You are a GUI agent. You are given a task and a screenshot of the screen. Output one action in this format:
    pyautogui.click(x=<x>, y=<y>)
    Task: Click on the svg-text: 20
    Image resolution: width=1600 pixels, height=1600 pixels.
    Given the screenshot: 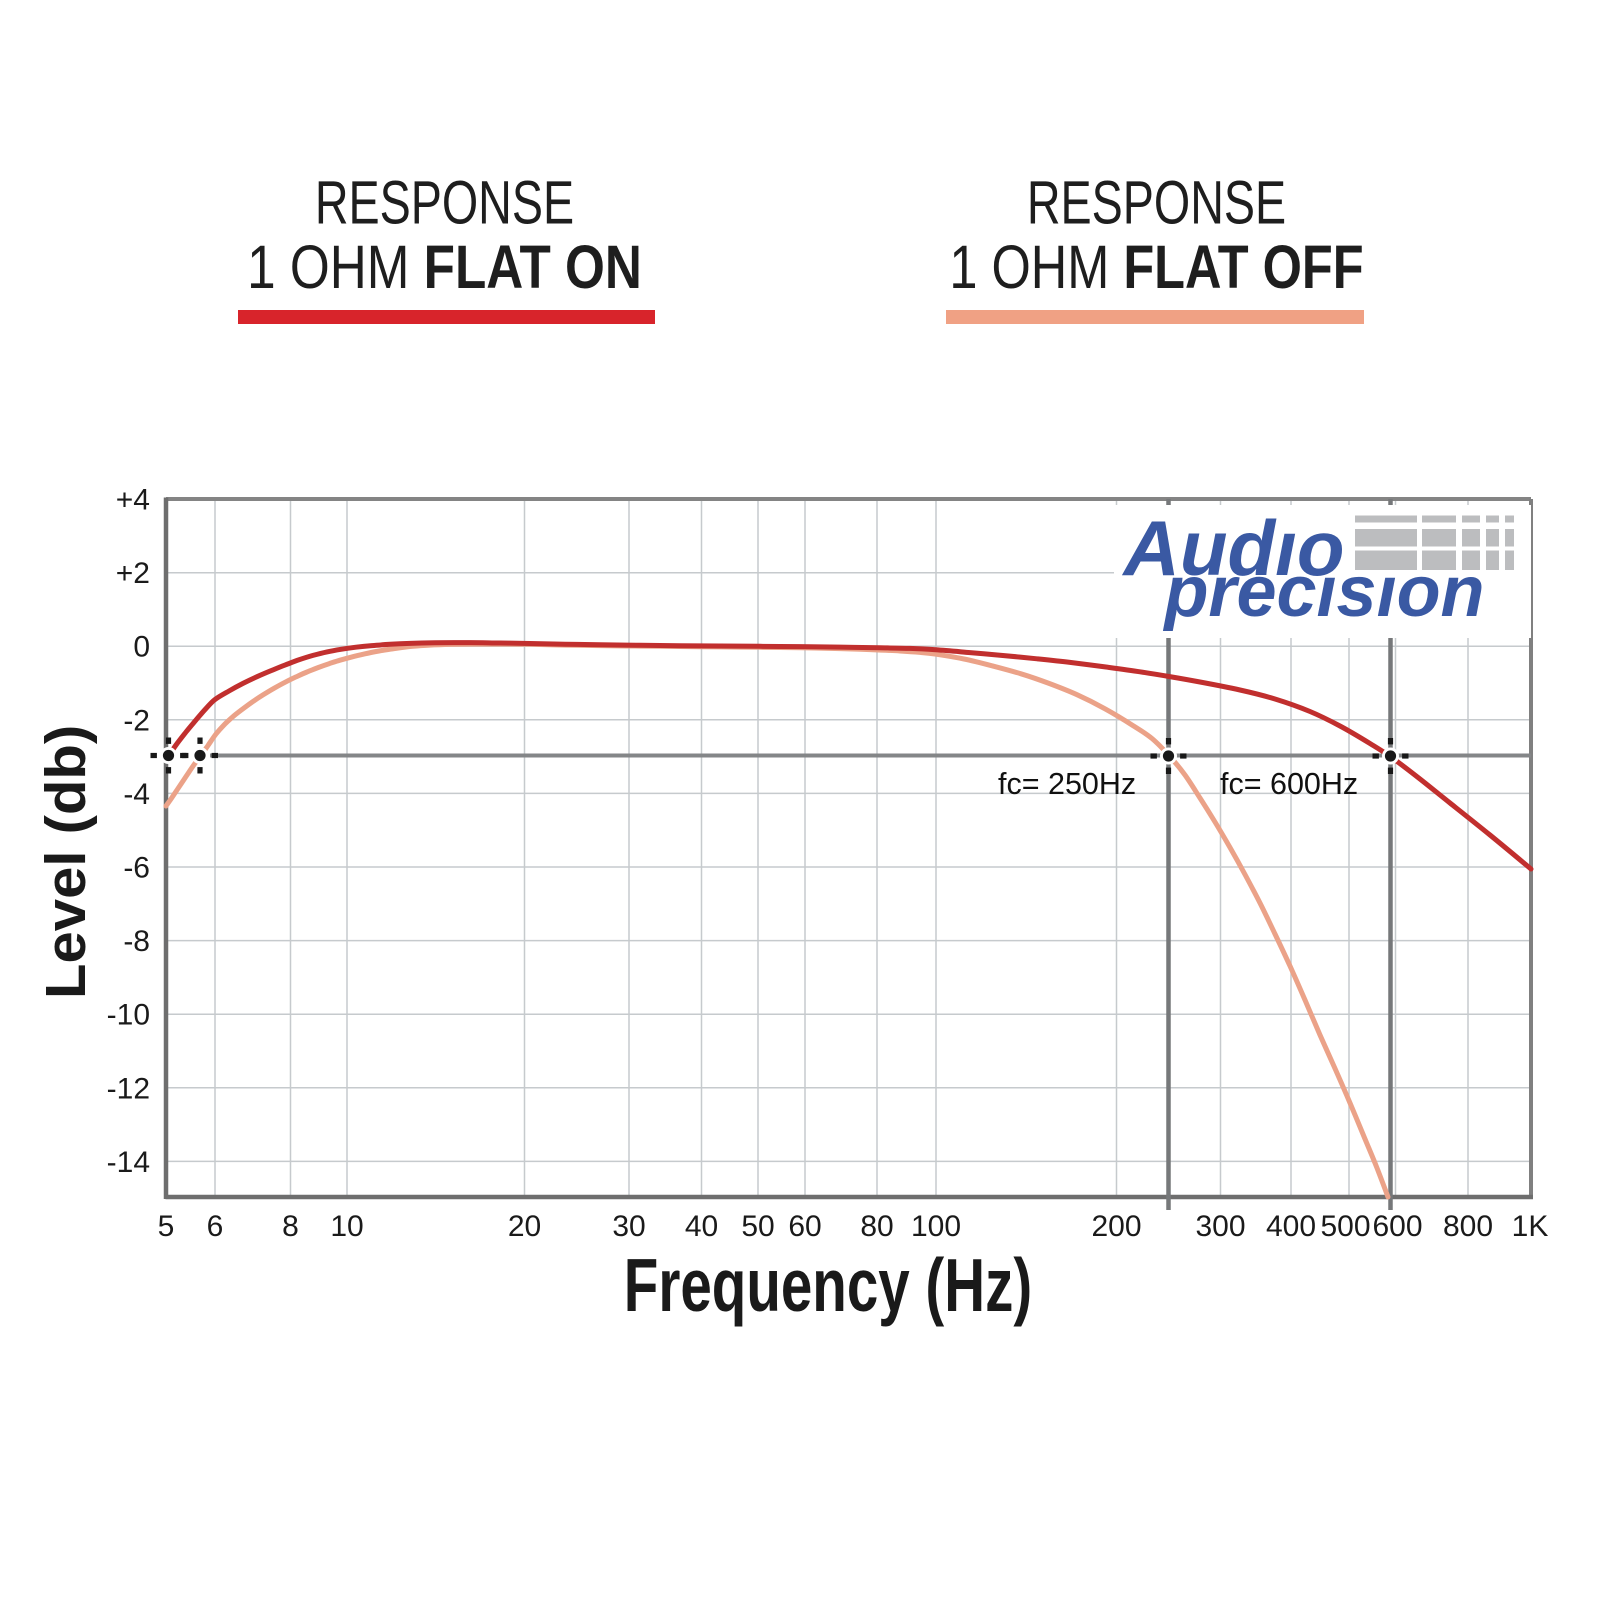 What is the action you would take?
    pyautogui.click(x=524, y=1226)
    